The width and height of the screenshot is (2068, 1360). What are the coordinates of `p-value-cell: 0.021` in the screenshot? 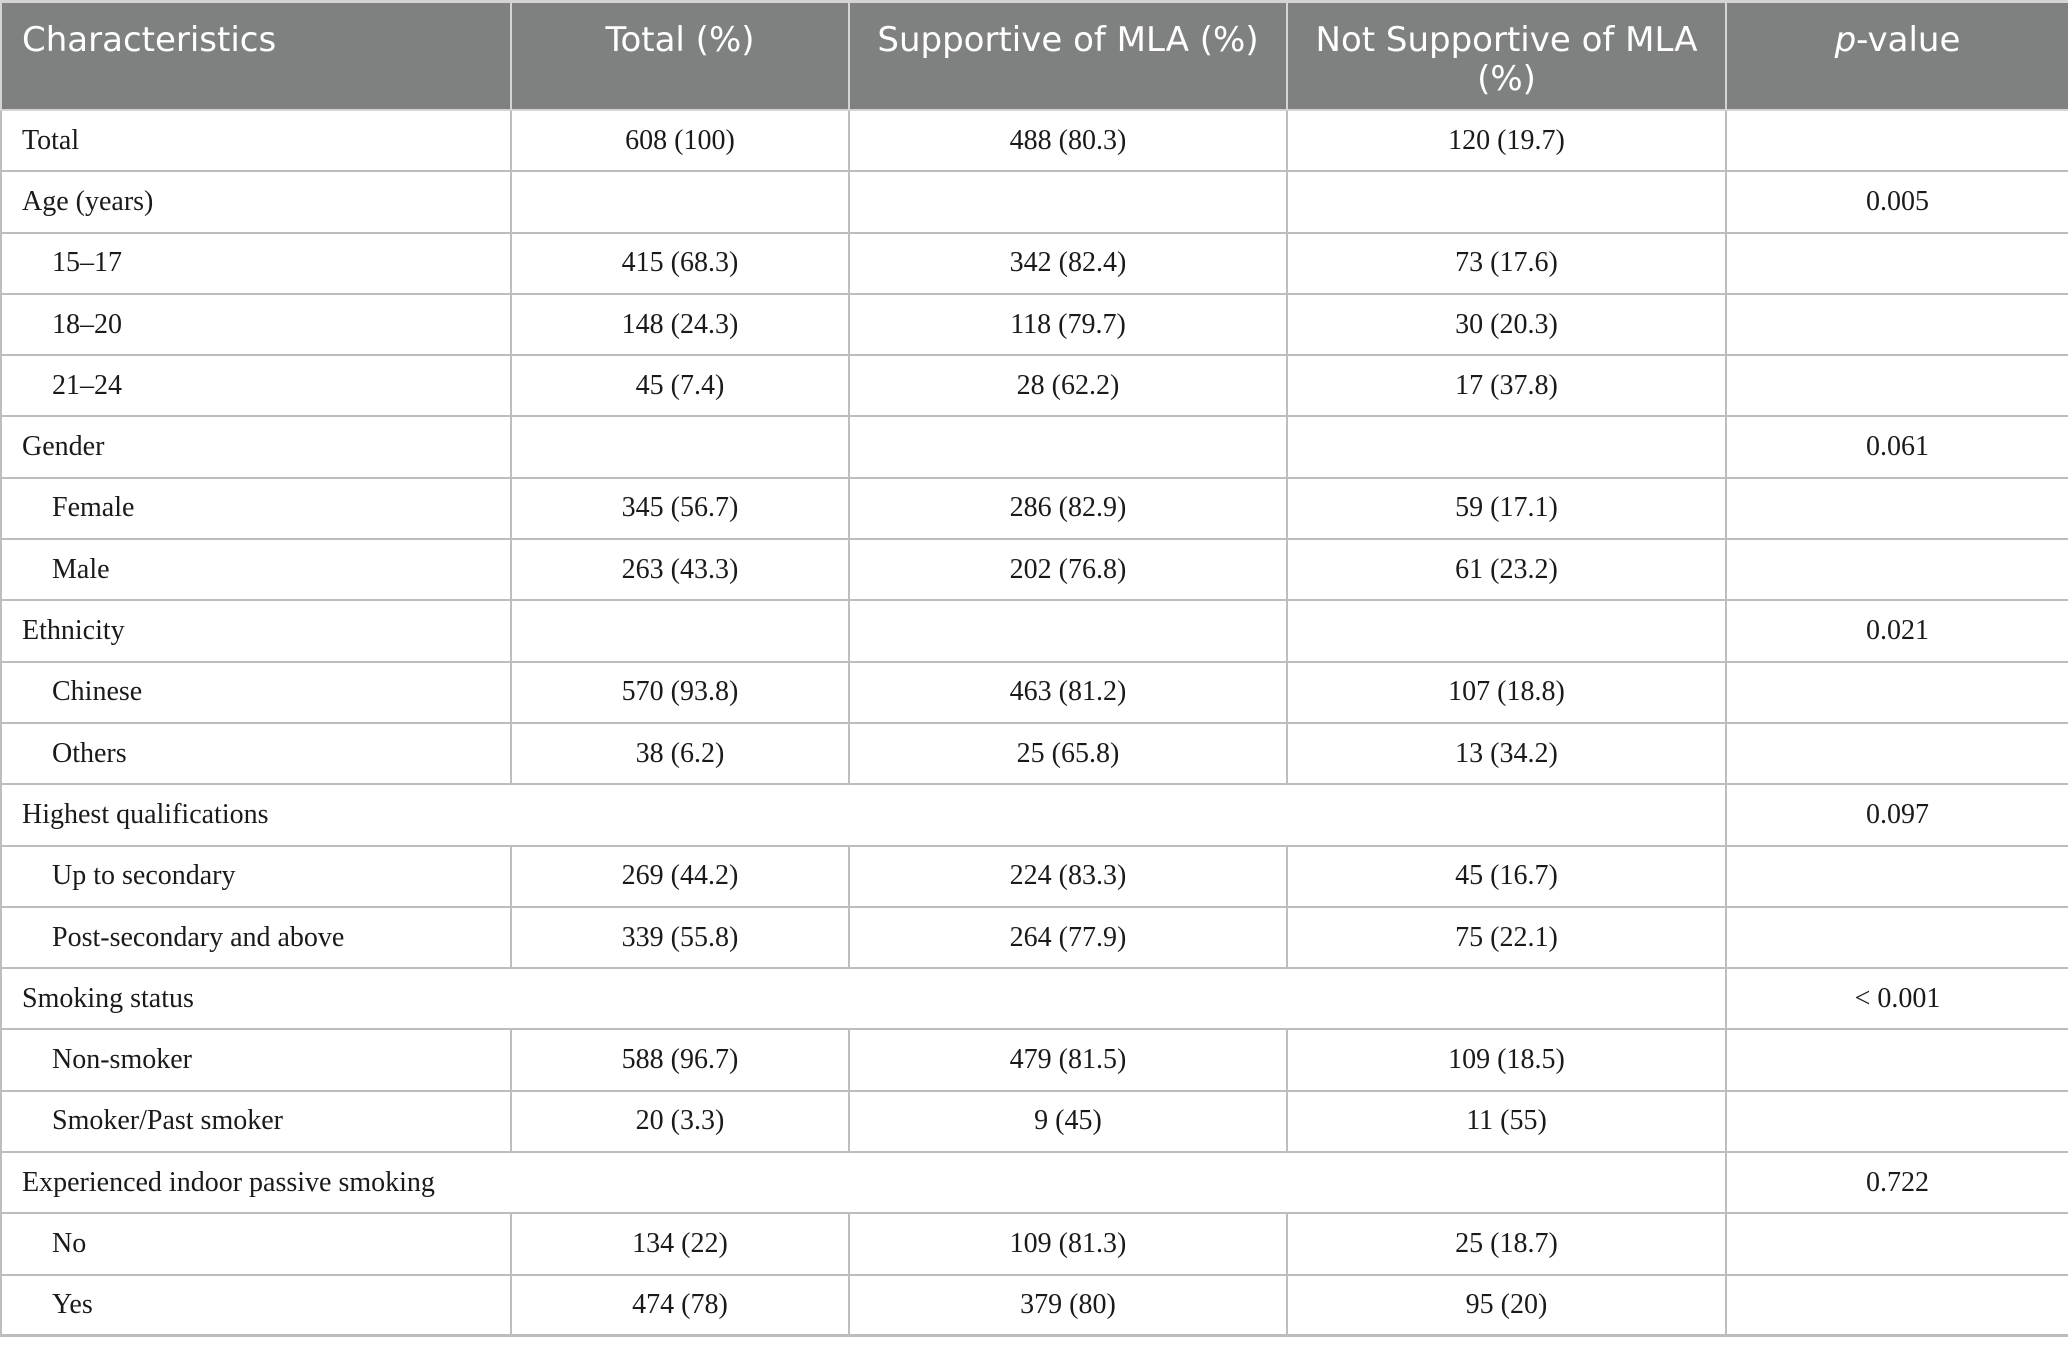 It's located at (1896, 631).